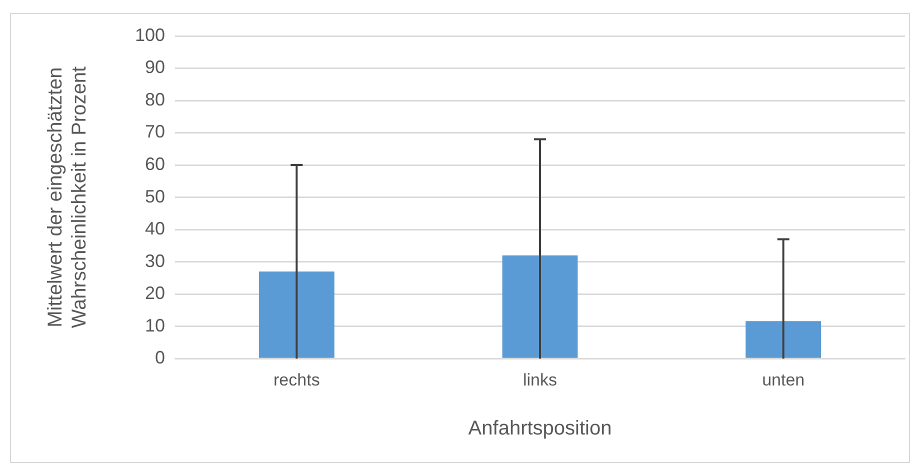  What do you see at coordinates (149, 34) in the screenshot?
I see `y-tick-label: 100` at bounding box center [149, 34].